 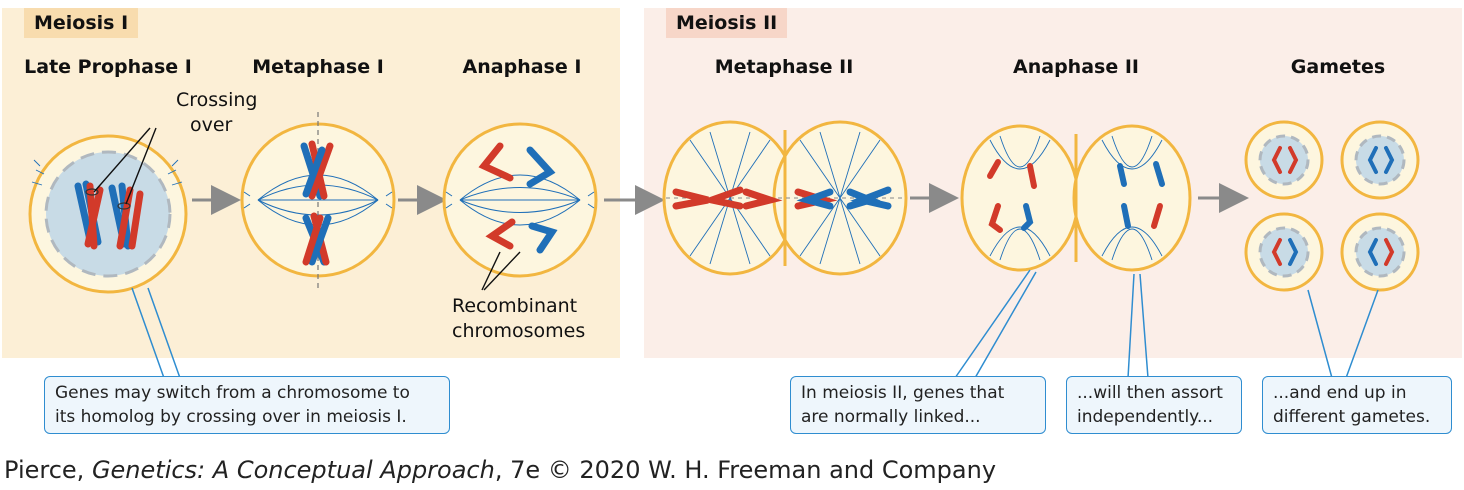 What do you see at coordinates (217, 112) in the screenshot?
I see `crossing-over-label: Crossing over` at bounding box center [217, 112].